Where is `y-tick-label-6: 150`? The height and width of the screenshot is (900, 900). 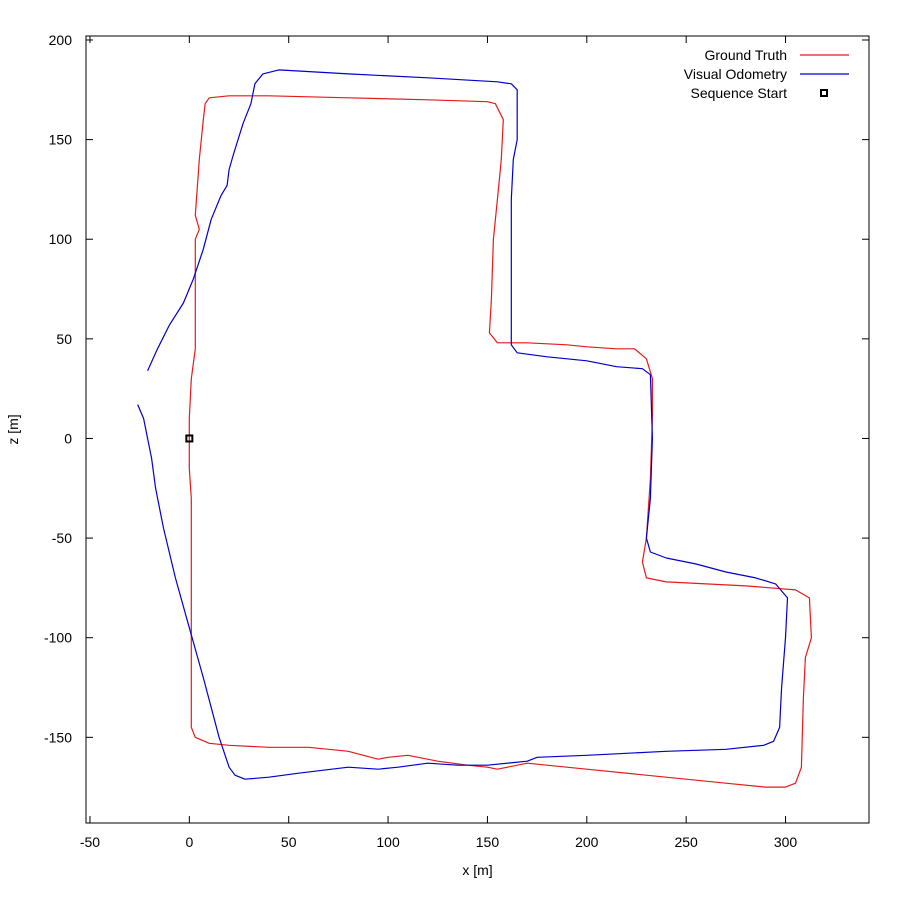
y-tick-label-6: 150 is located at coordinates (61, 140).